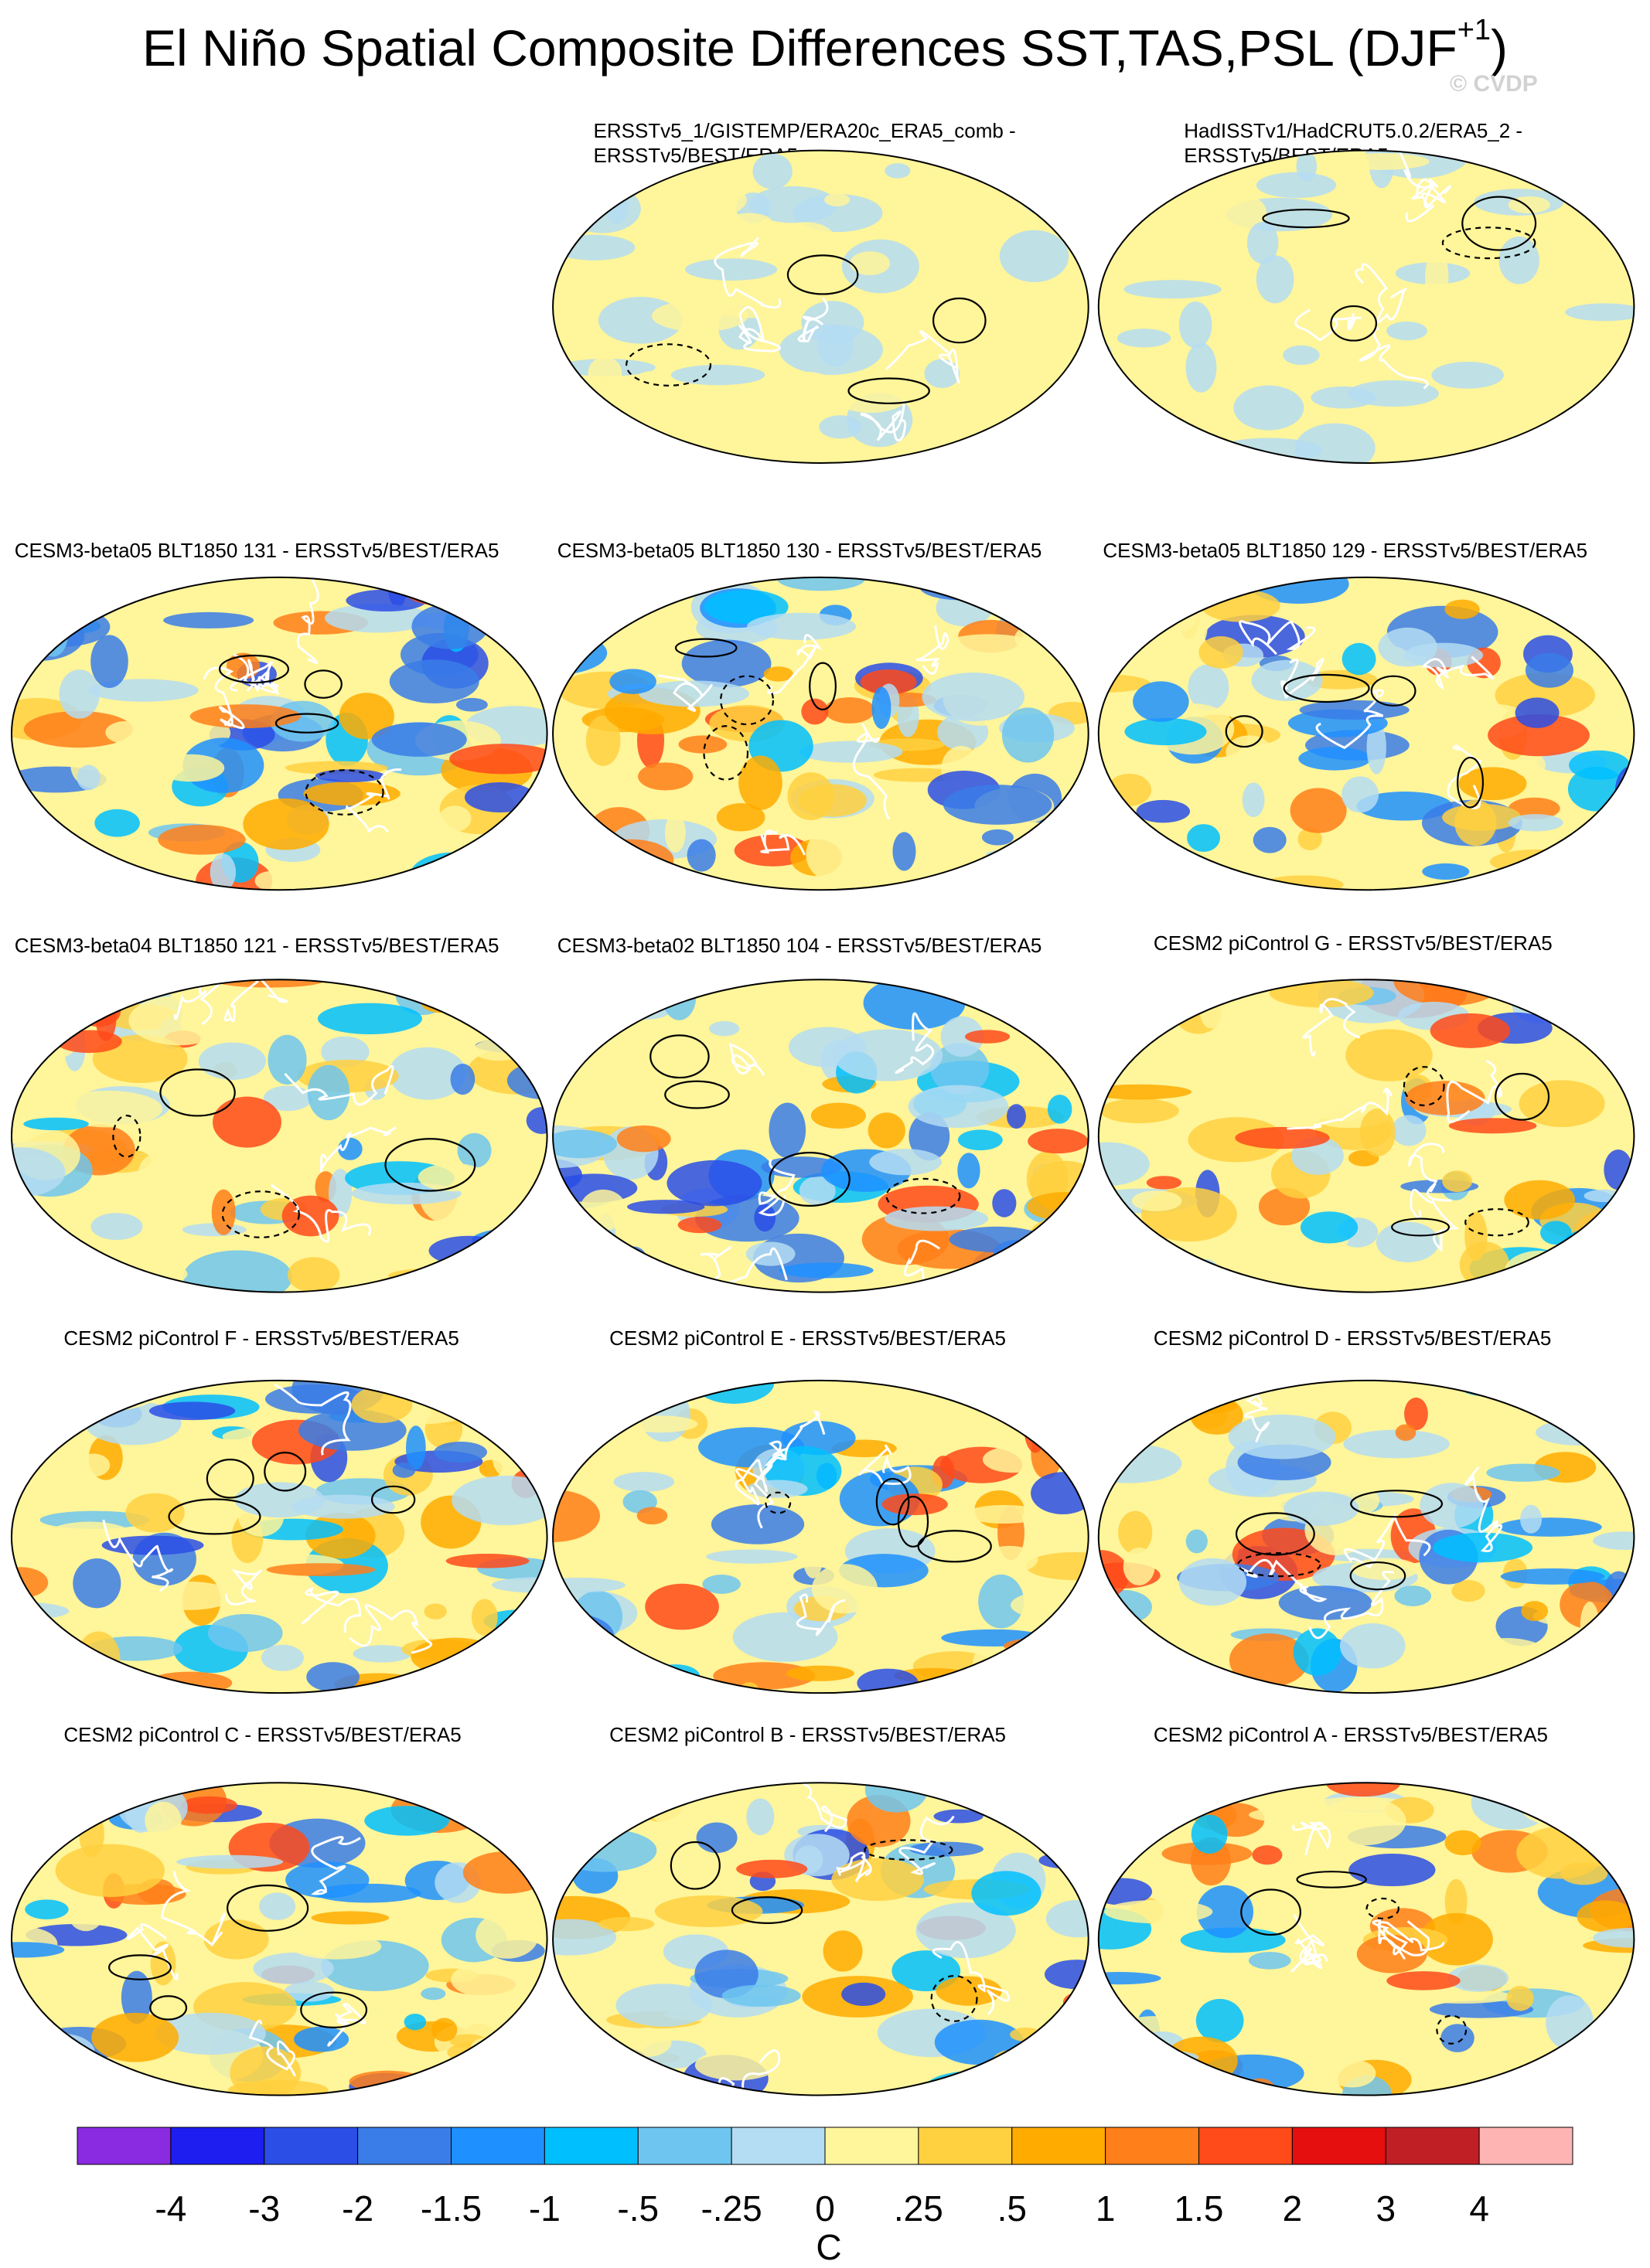 This screenshot has width=1650, height=2268. Describe the element at coordinates (1292, 2208) in the screenshot. I see `colorbar-tick-label: 2` at that location.